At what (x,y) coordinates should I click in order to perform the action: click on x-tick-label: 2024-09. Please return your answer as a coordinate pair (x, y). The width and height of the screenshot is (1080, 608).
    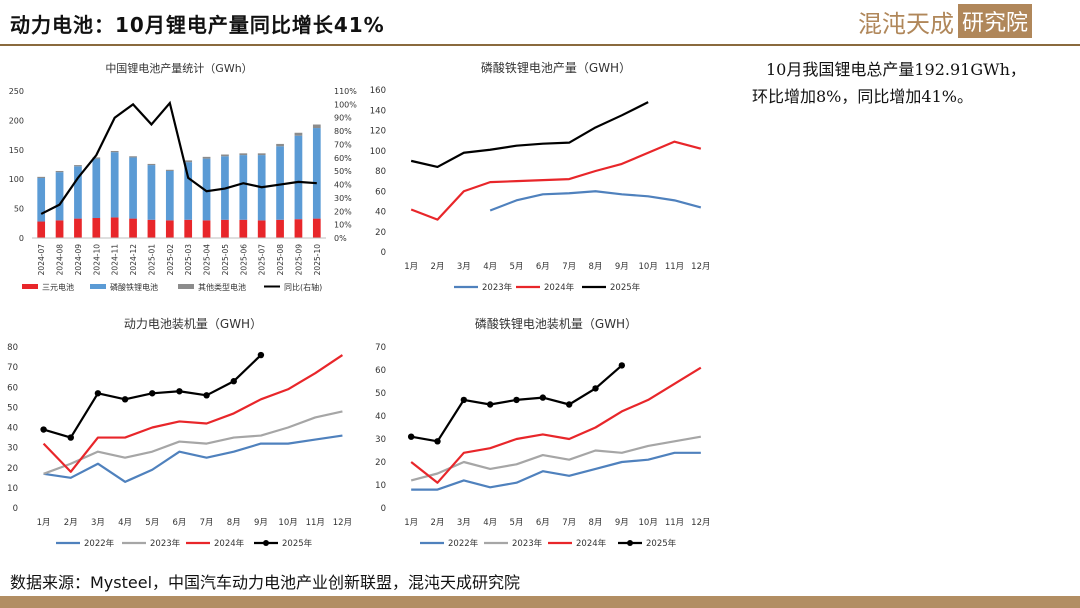
    Looking at the image, I should click on (78, 260).